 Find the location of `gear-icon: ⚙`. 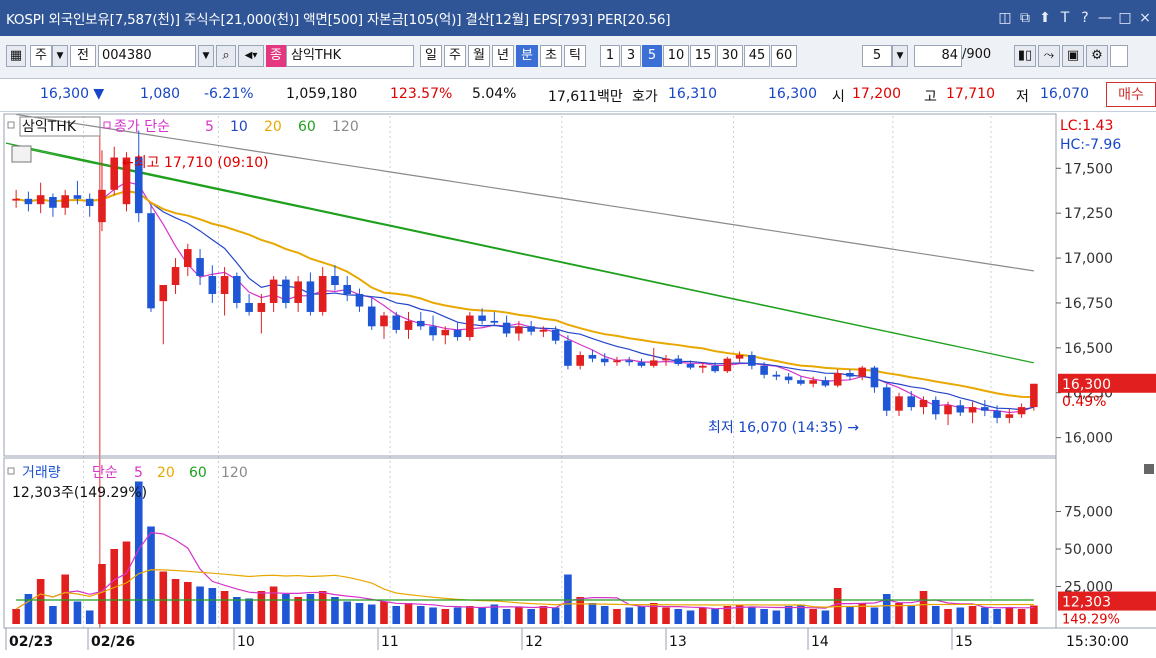

gear-icon: ⚙ is located at coordinates (1097, 56).